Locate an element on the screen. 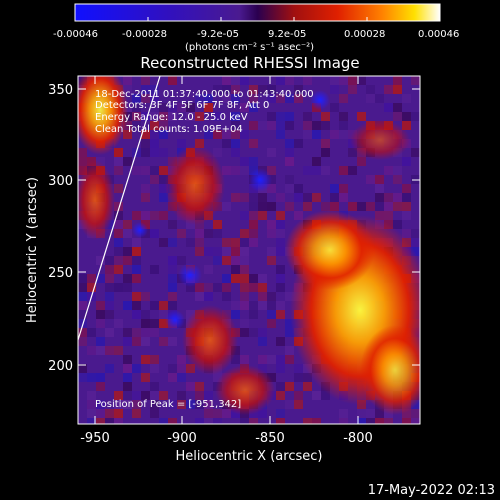 This screenshot has height=500, width=500. y-axis-label: Heliocentric Y (arcsec) is located at coordinates (32, 250).